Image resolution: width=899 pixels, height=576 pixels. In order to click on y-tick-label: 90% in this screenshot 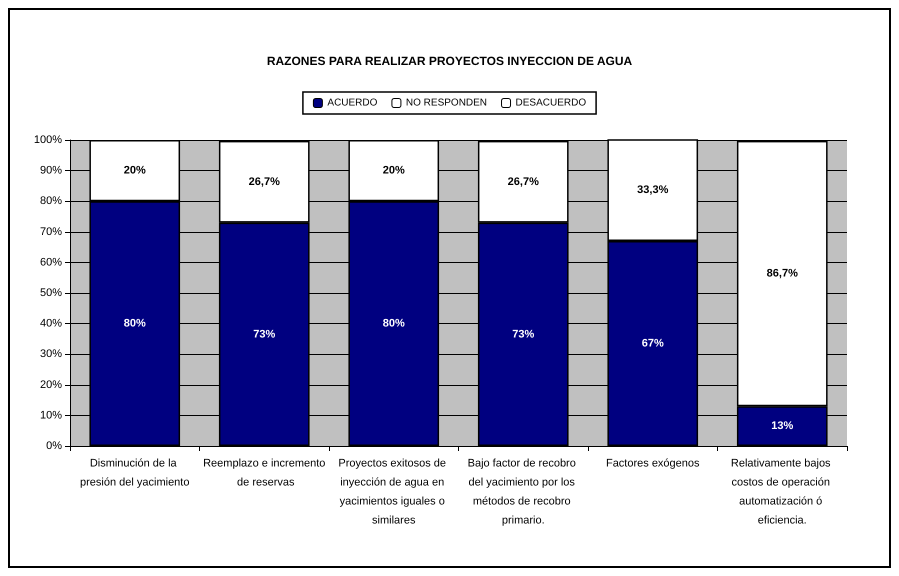, I will do `click(51, 170)`.